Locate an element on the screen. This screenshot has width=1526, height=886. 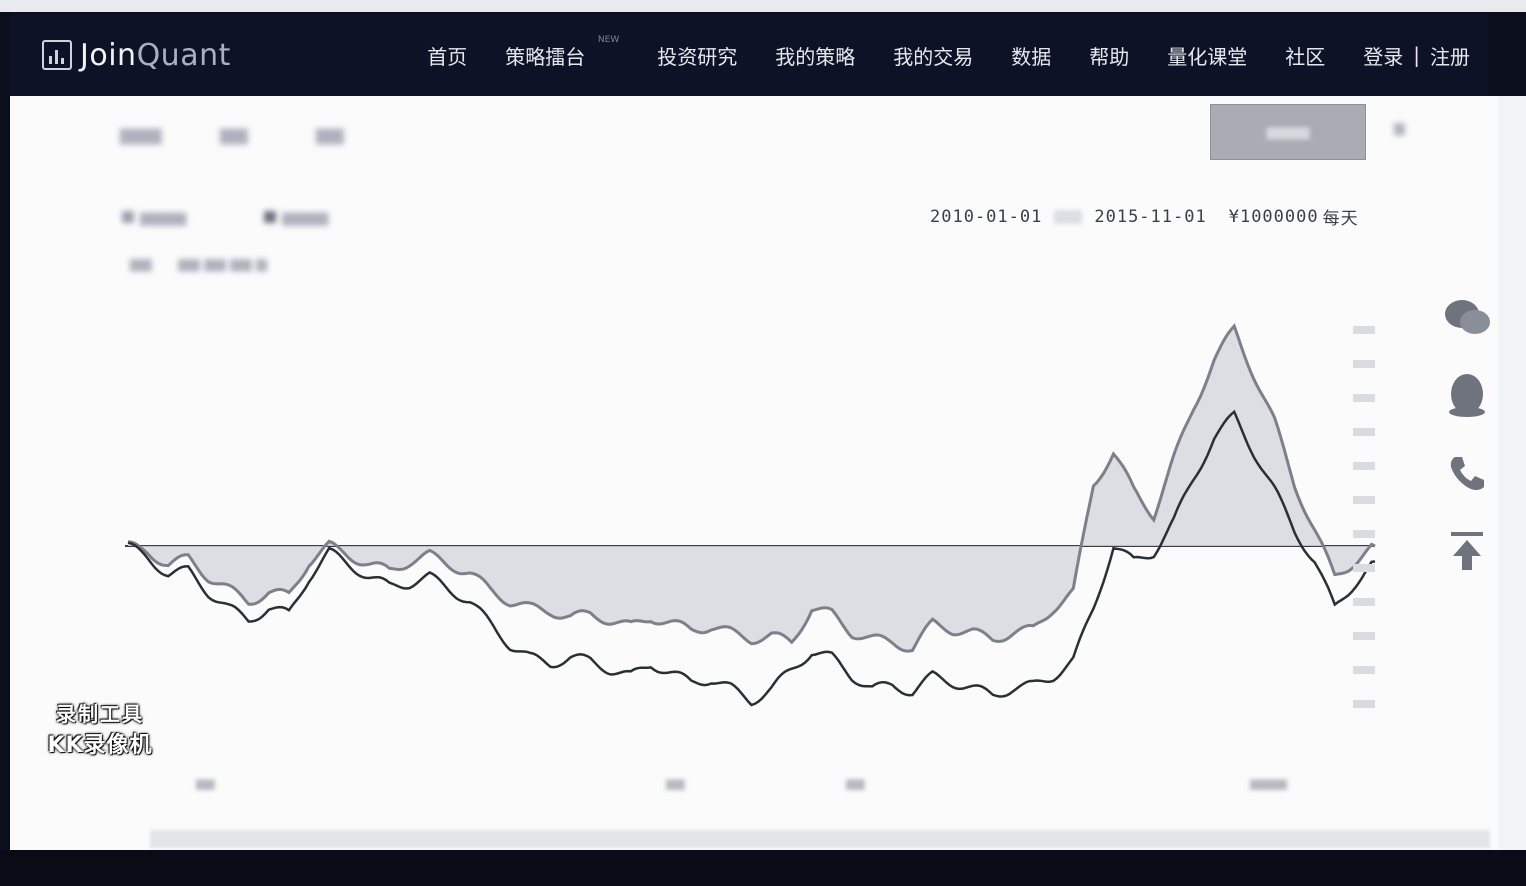
legend-benchmark: ▆▆▆▆ is located at coordinates (296, 217).